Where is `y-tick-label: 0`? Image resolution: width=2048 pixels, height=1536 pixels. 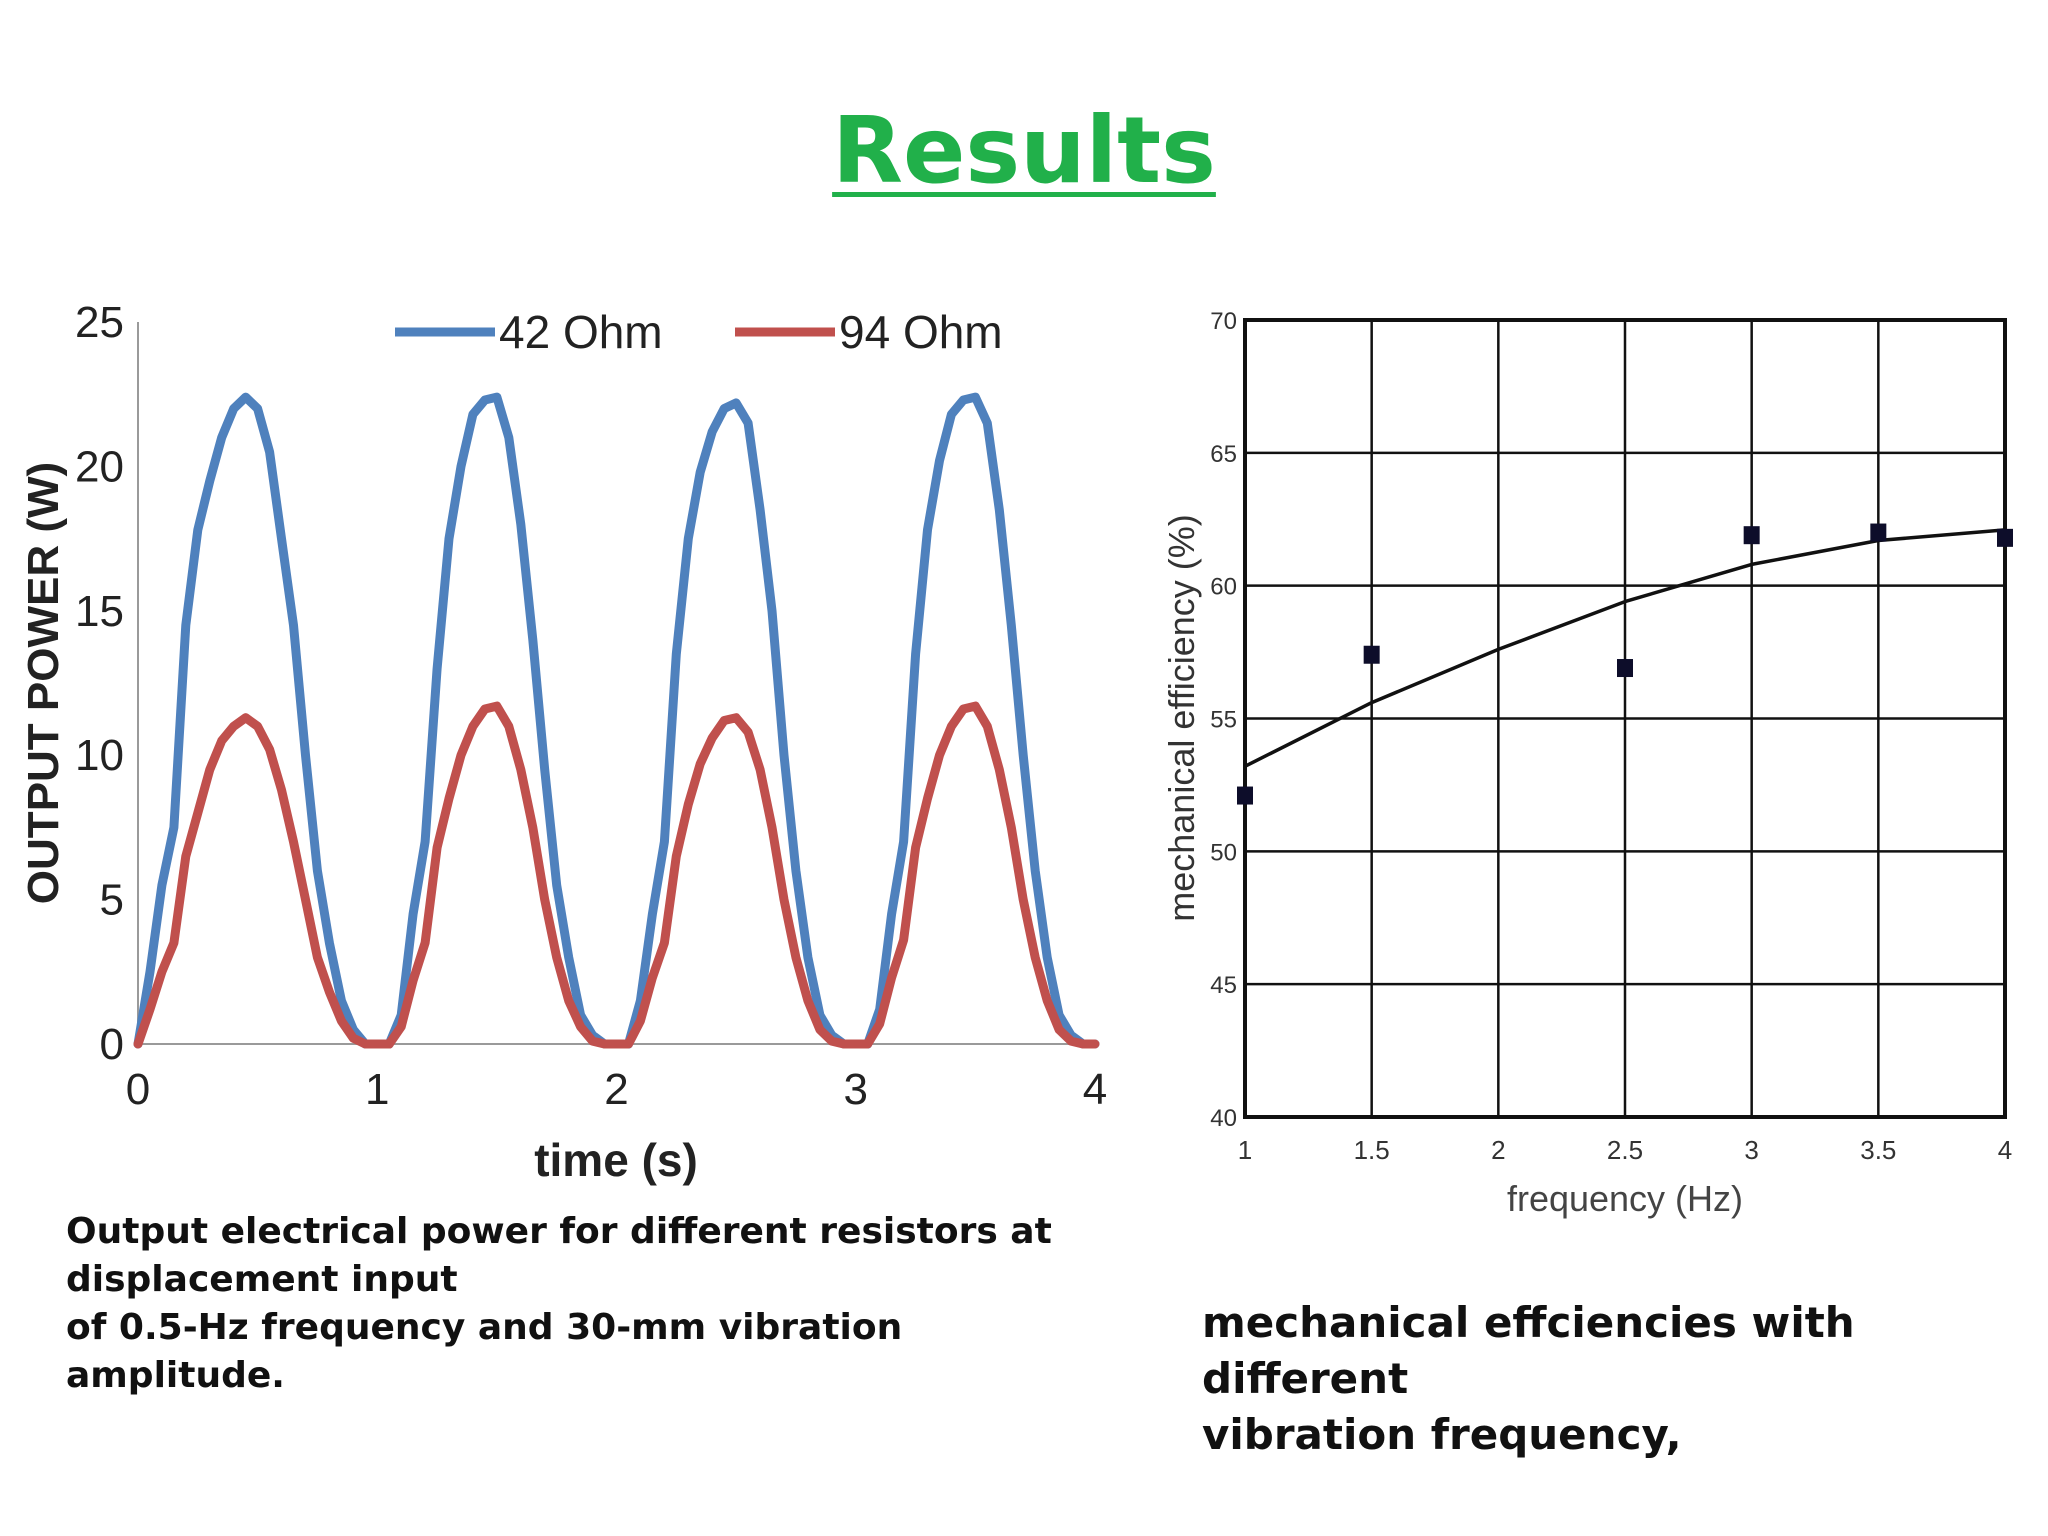 y-tick-label: 0 is located at coordinates (112, 1044).